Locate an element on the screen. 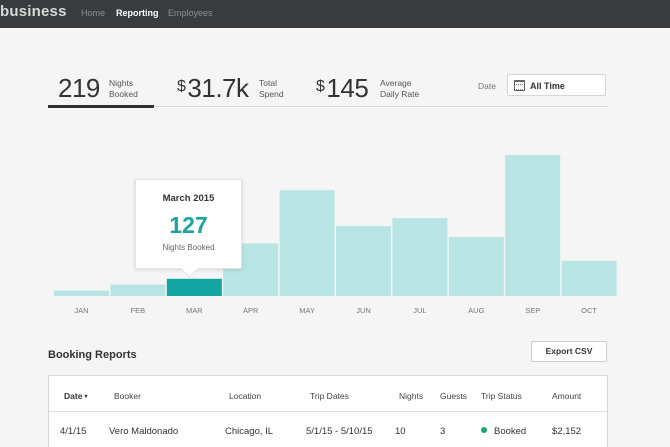  stats-divider is located at coordinates (328, 106).